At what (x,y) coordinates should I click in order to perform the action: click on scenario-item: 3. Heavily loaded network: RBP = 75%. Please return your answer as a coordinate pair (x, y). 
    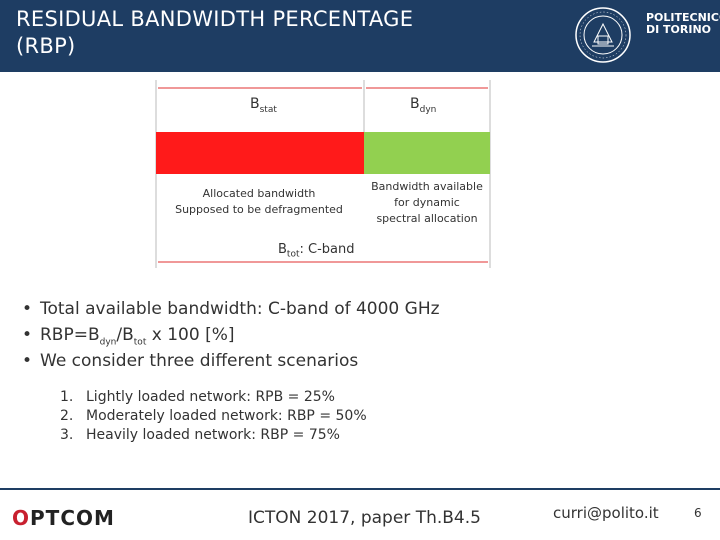
    Looking at the image, I should click on (200, 435).